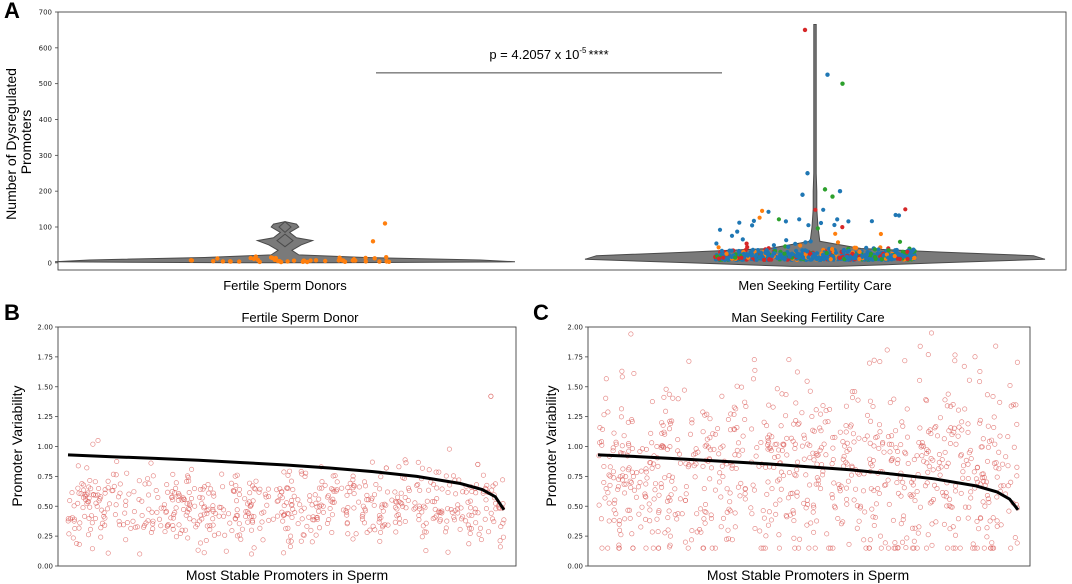  What do you see at coordinates (352, 260) in the screenshot?
I see `donor-point` at bounding box center [352, 260].